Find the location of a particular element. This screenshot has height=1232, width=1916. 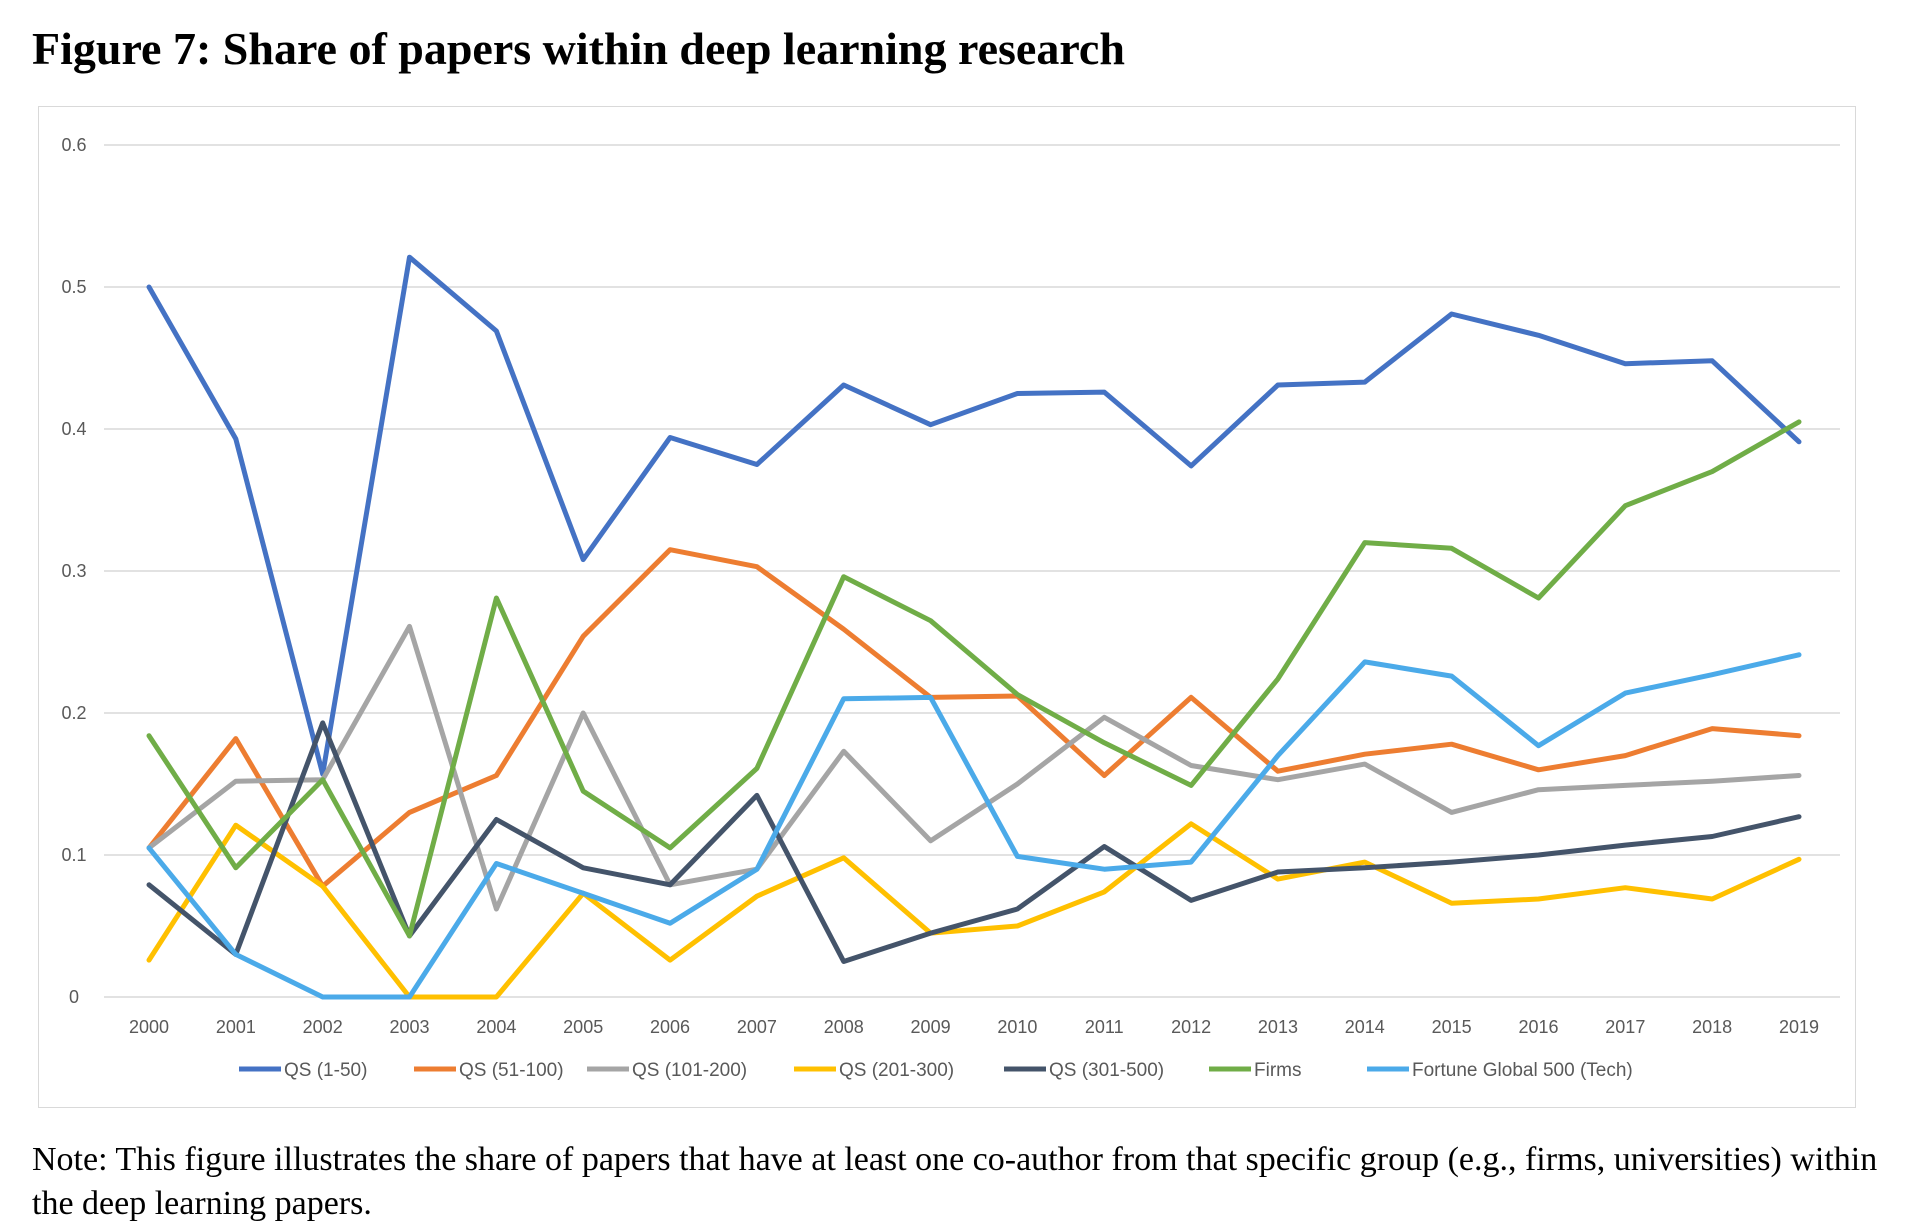

legend-item: QS (51-100) is located at coordinates (489, 1070).